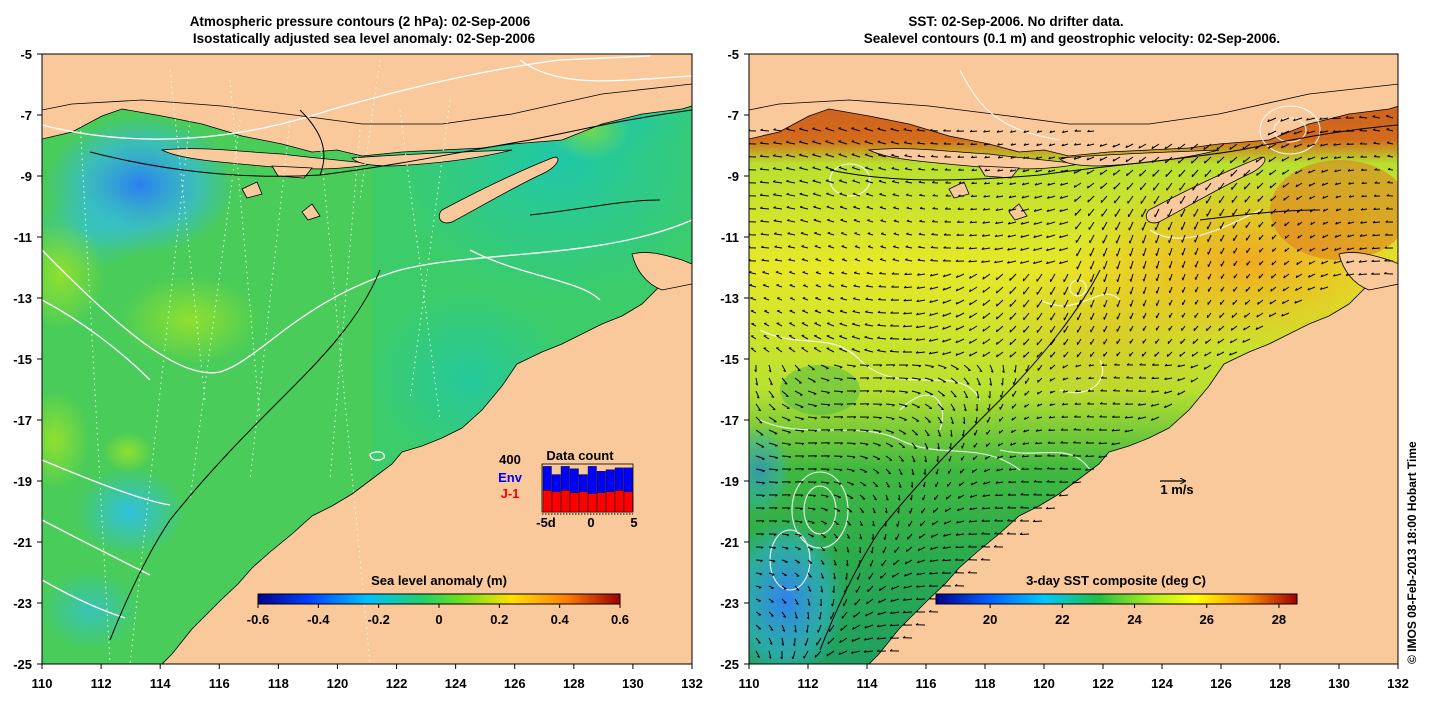 The width and height of the screenshot is (1440, 715). I want to click on x-tick-label: 114, so click(868, 683).